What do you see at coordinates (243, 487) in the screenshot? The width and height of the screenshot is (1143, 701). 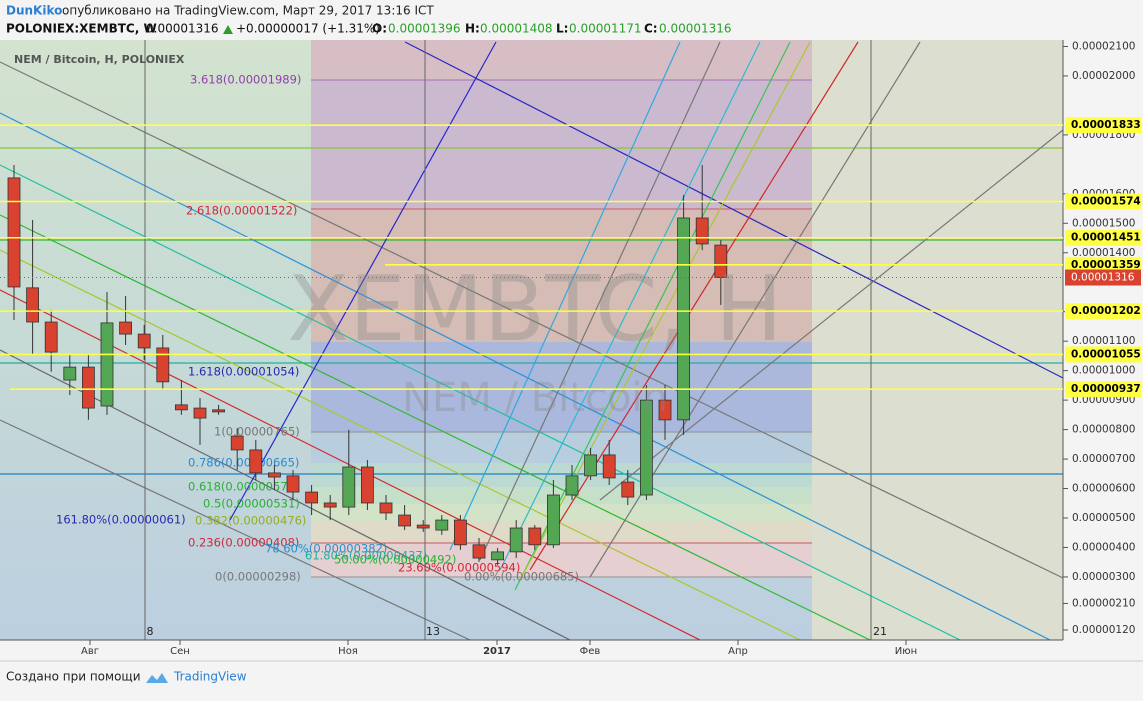 I see `fib-label: 0.618(0.00000571)` at bounding box center [243, 487].